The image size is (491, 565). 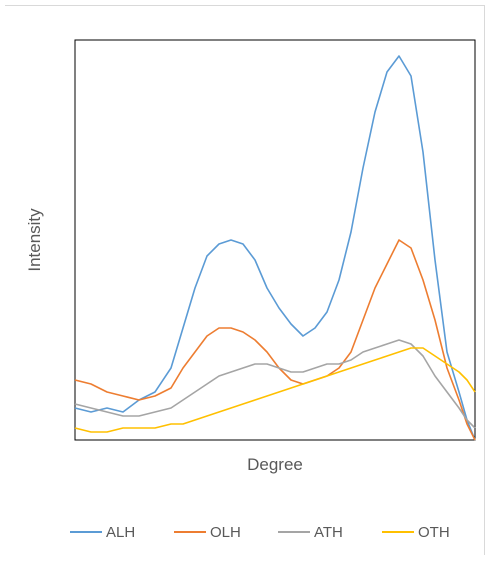 What do you see at coordinates (225, 532) in the screenshot?
I see `legend-label-olh: OLH` at bounding box center [225, 532].